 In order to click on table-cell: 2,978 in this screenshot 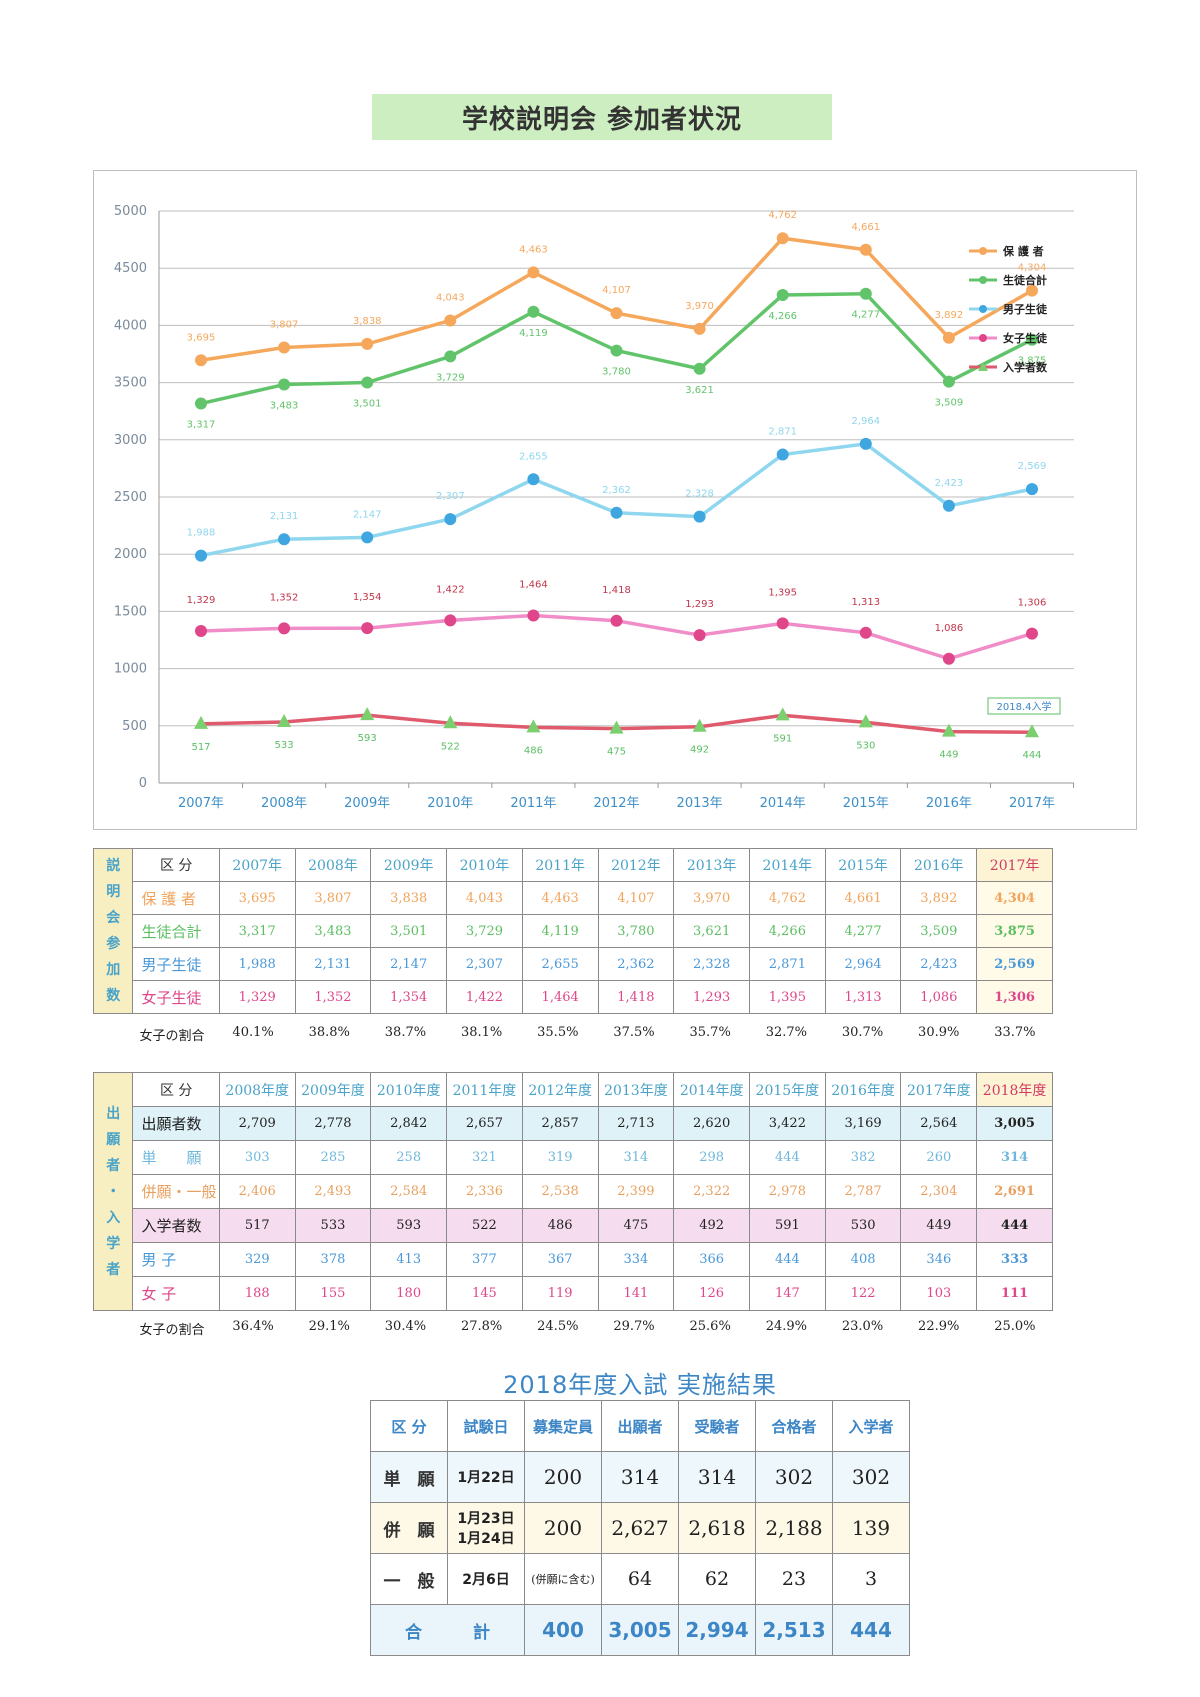, I will do `click(787, 1191)`.